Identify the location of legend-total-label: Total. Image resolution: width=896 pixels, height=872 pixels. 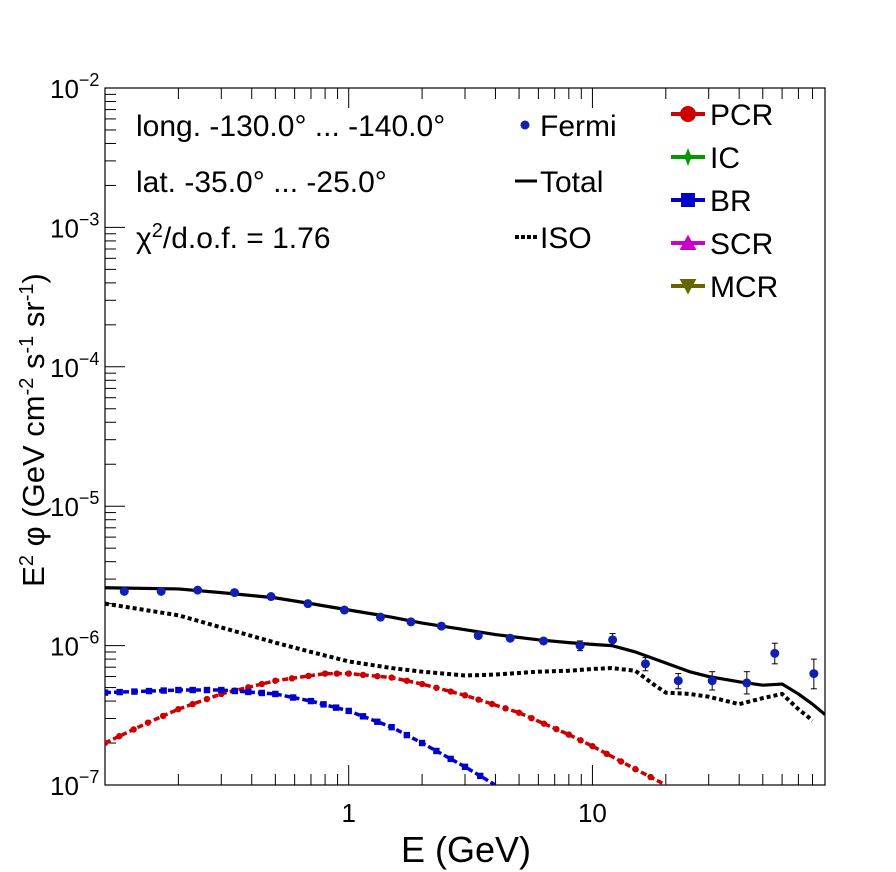
(571, 182).